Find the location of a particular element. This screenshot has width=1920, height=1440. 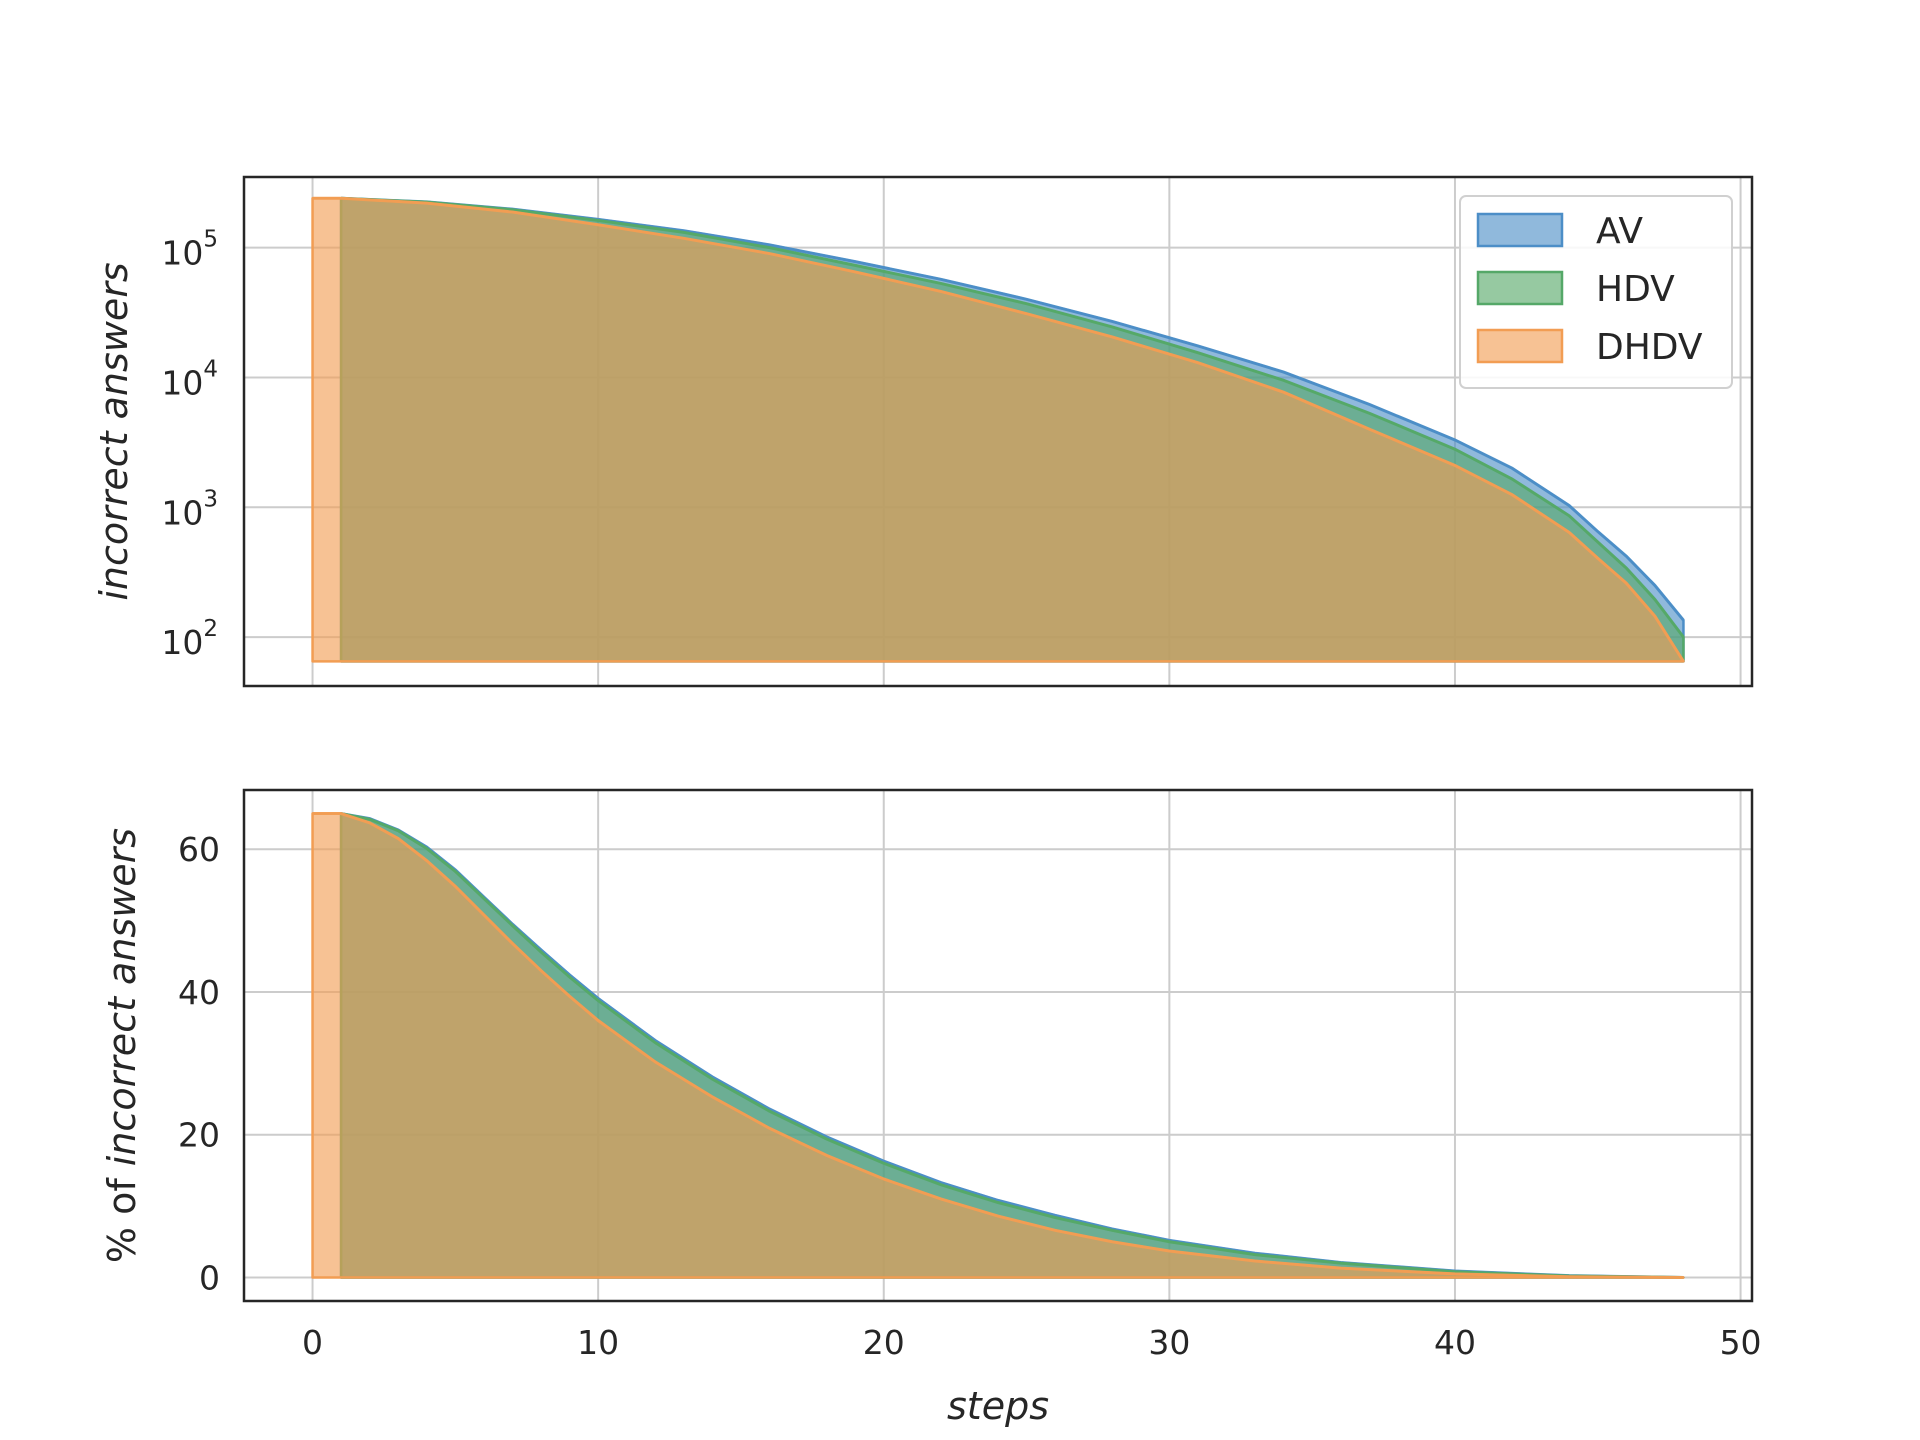

legend-label-hdv: HDV is located at coordinates (1635, 289).